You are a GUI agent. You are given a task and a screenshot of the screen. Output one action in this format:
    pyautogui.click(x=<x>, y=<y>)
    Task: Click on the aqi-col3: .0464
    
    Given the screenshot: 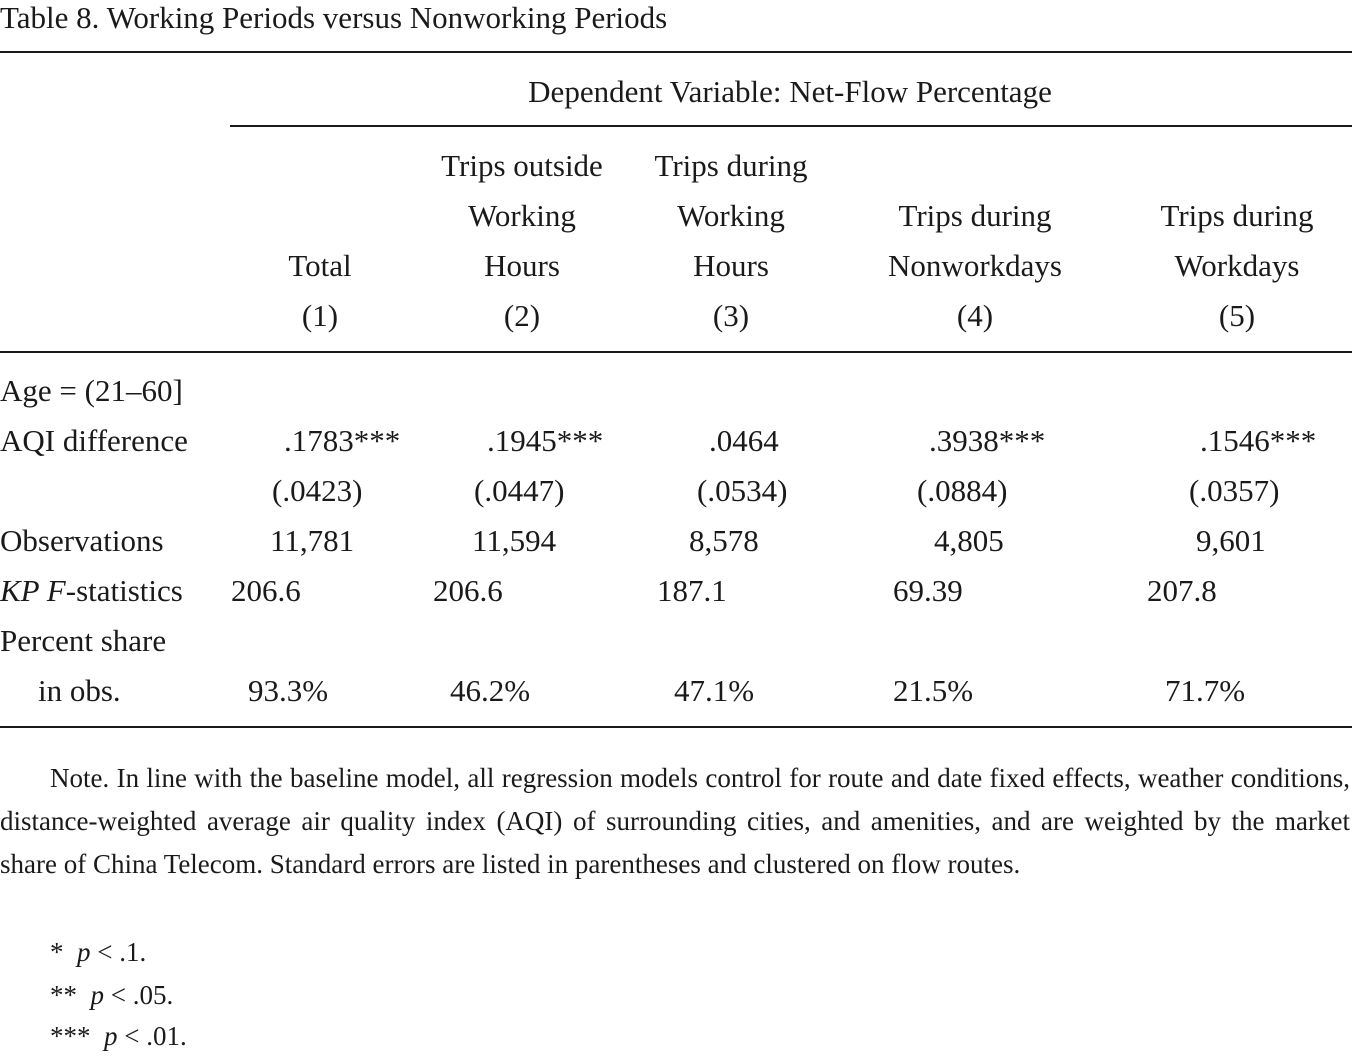 What is the action you would take?
    pyautogui.click(x=744, y=440)
    